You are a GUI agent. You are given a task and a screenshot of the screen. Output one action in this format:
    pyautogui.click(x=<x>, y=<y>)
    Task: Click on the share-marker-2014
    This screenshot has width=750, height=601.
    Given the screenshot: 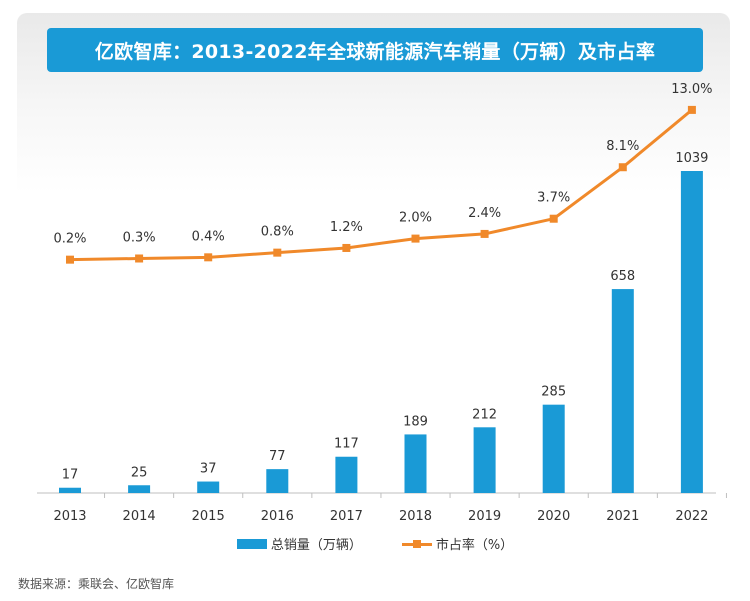 What is the action you would take?
    pyautogui.click(x=139, y=258)
    